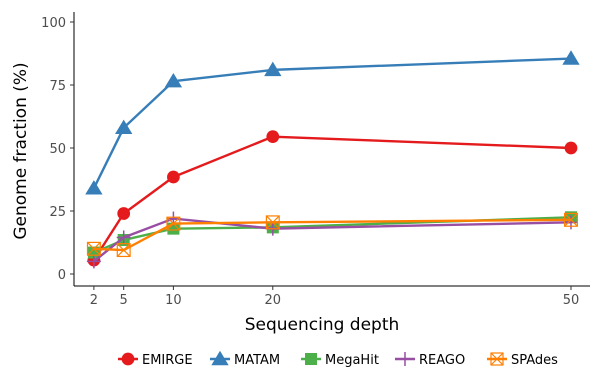 This screenshot has height=373, width=590. What do you see at coordinates (21, 150) in the screenshot?
I see `y-axis-title: Genome fraction (%)` at bounding box center [21, 150].